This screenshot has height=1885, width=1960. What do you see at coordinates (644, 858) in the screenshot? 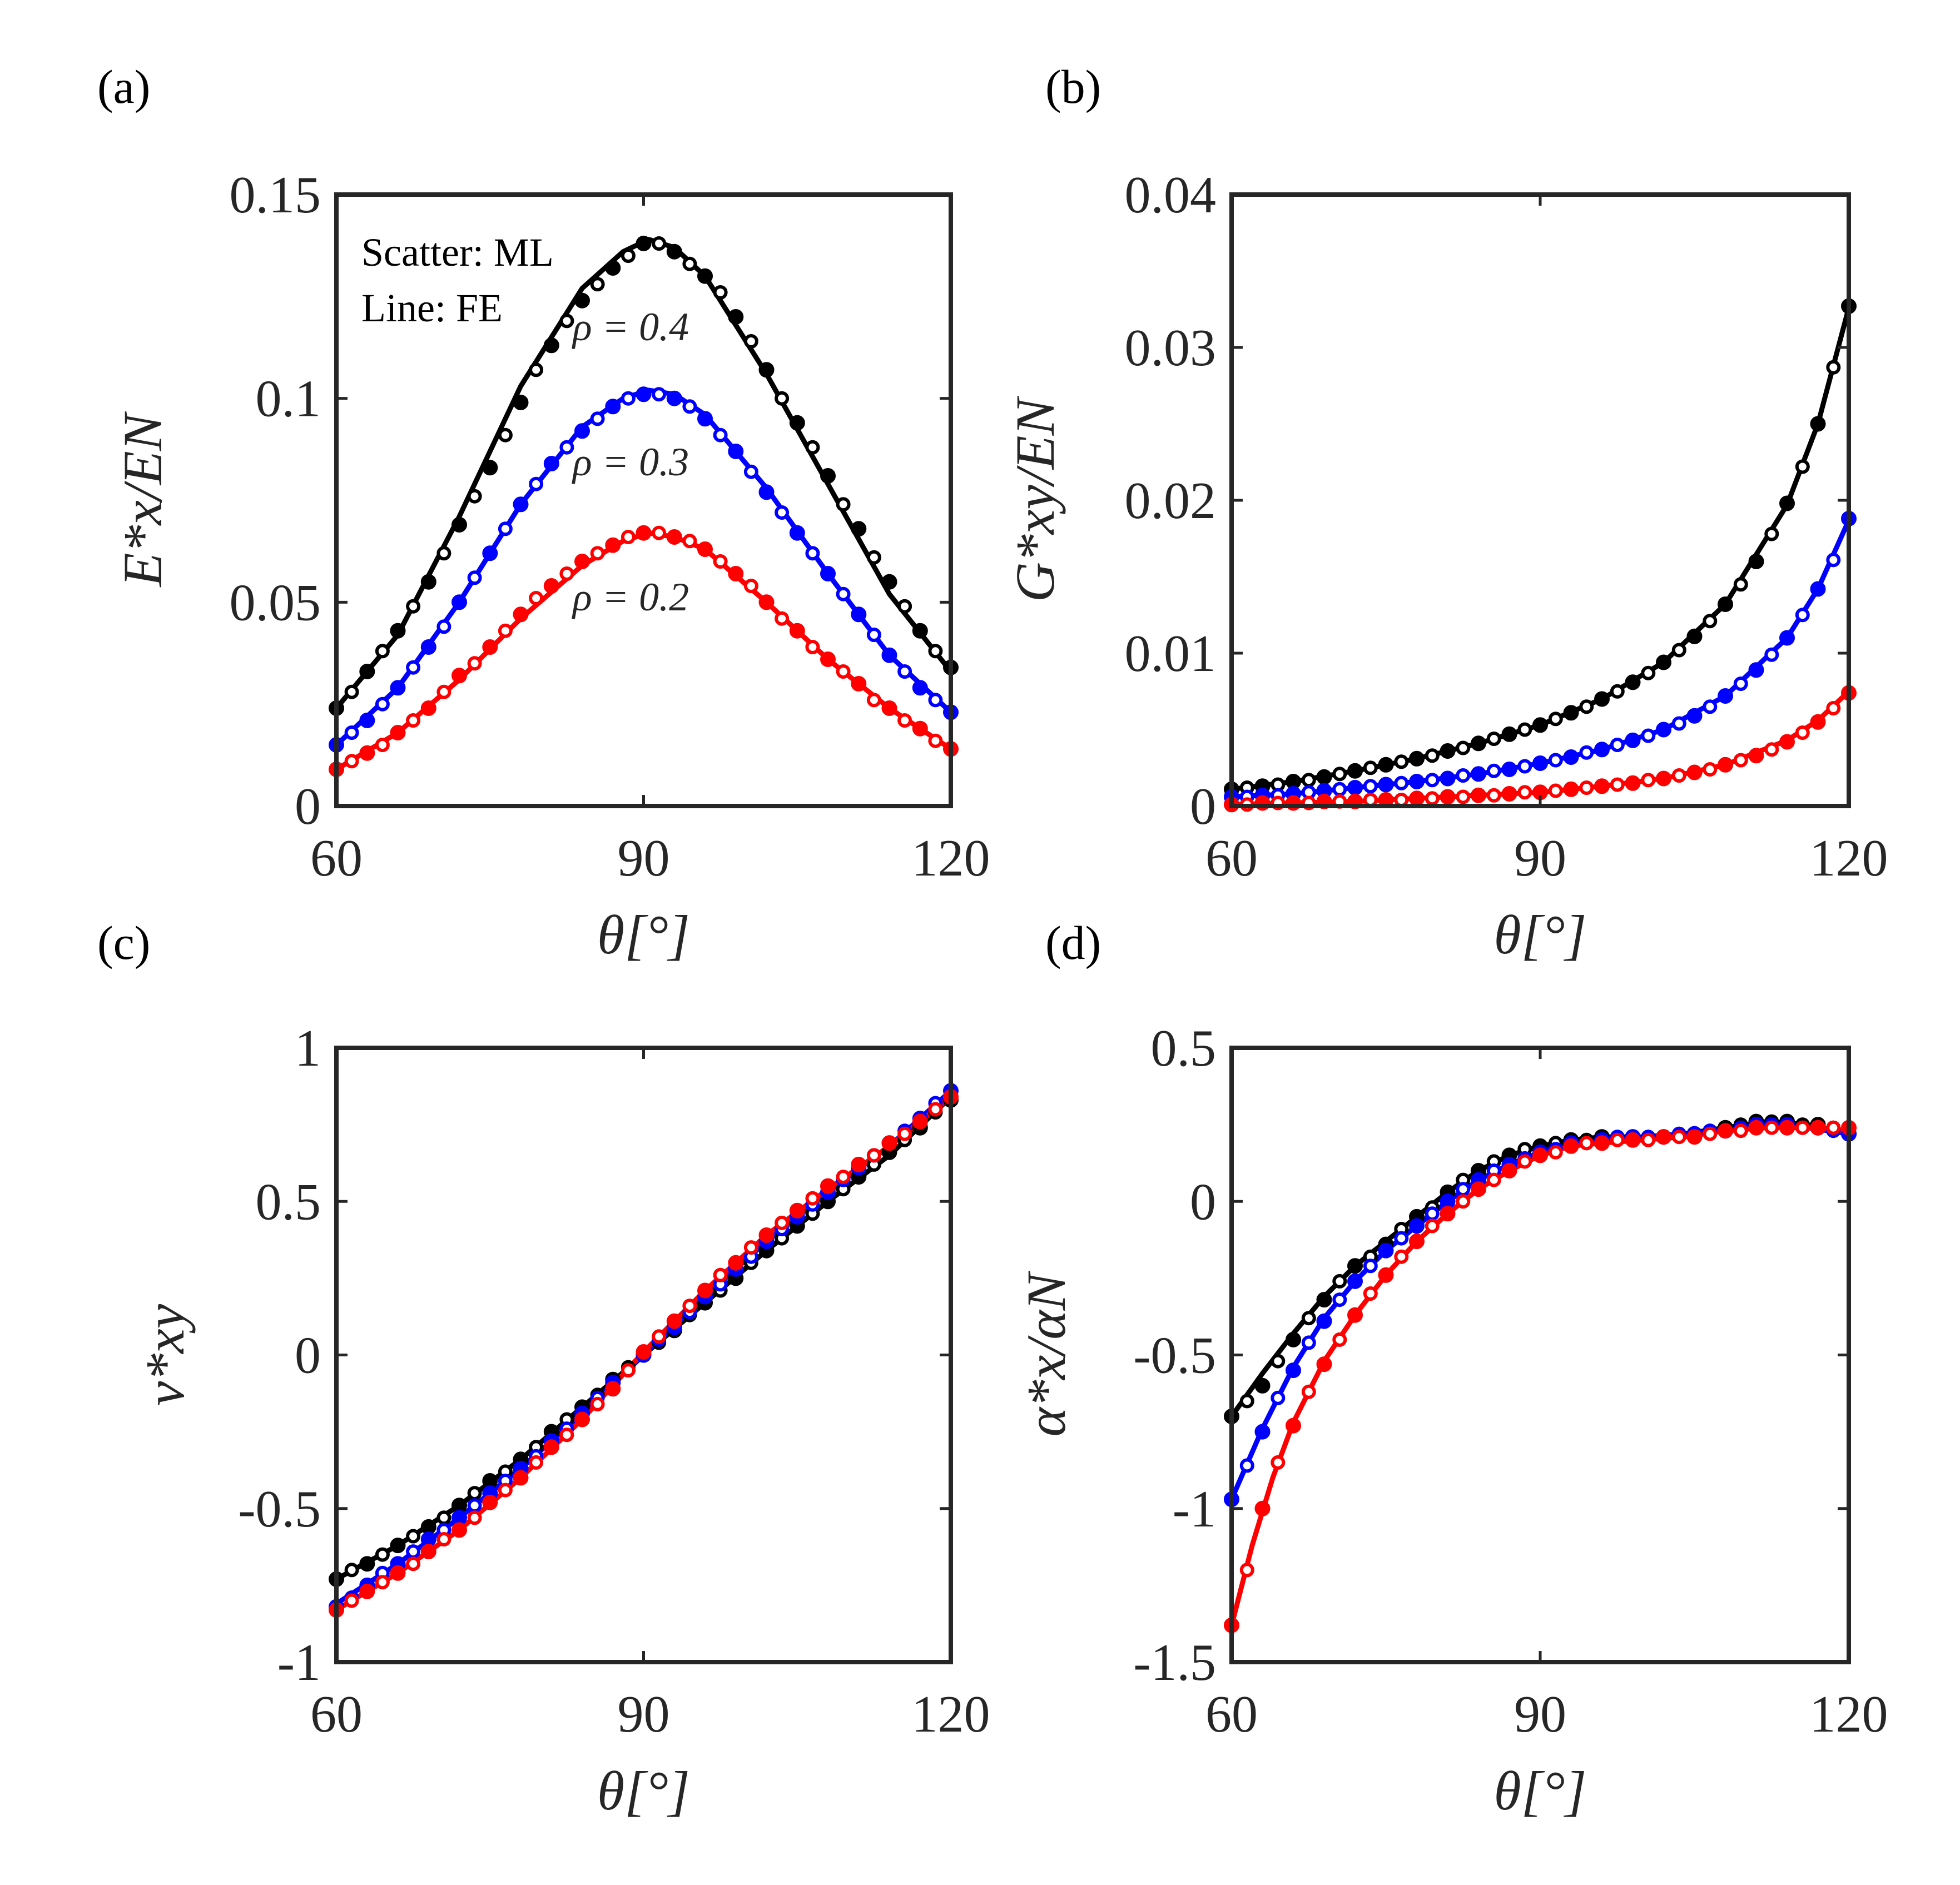
I see `x-tick-label: 90` at bounding box center [644, 858].